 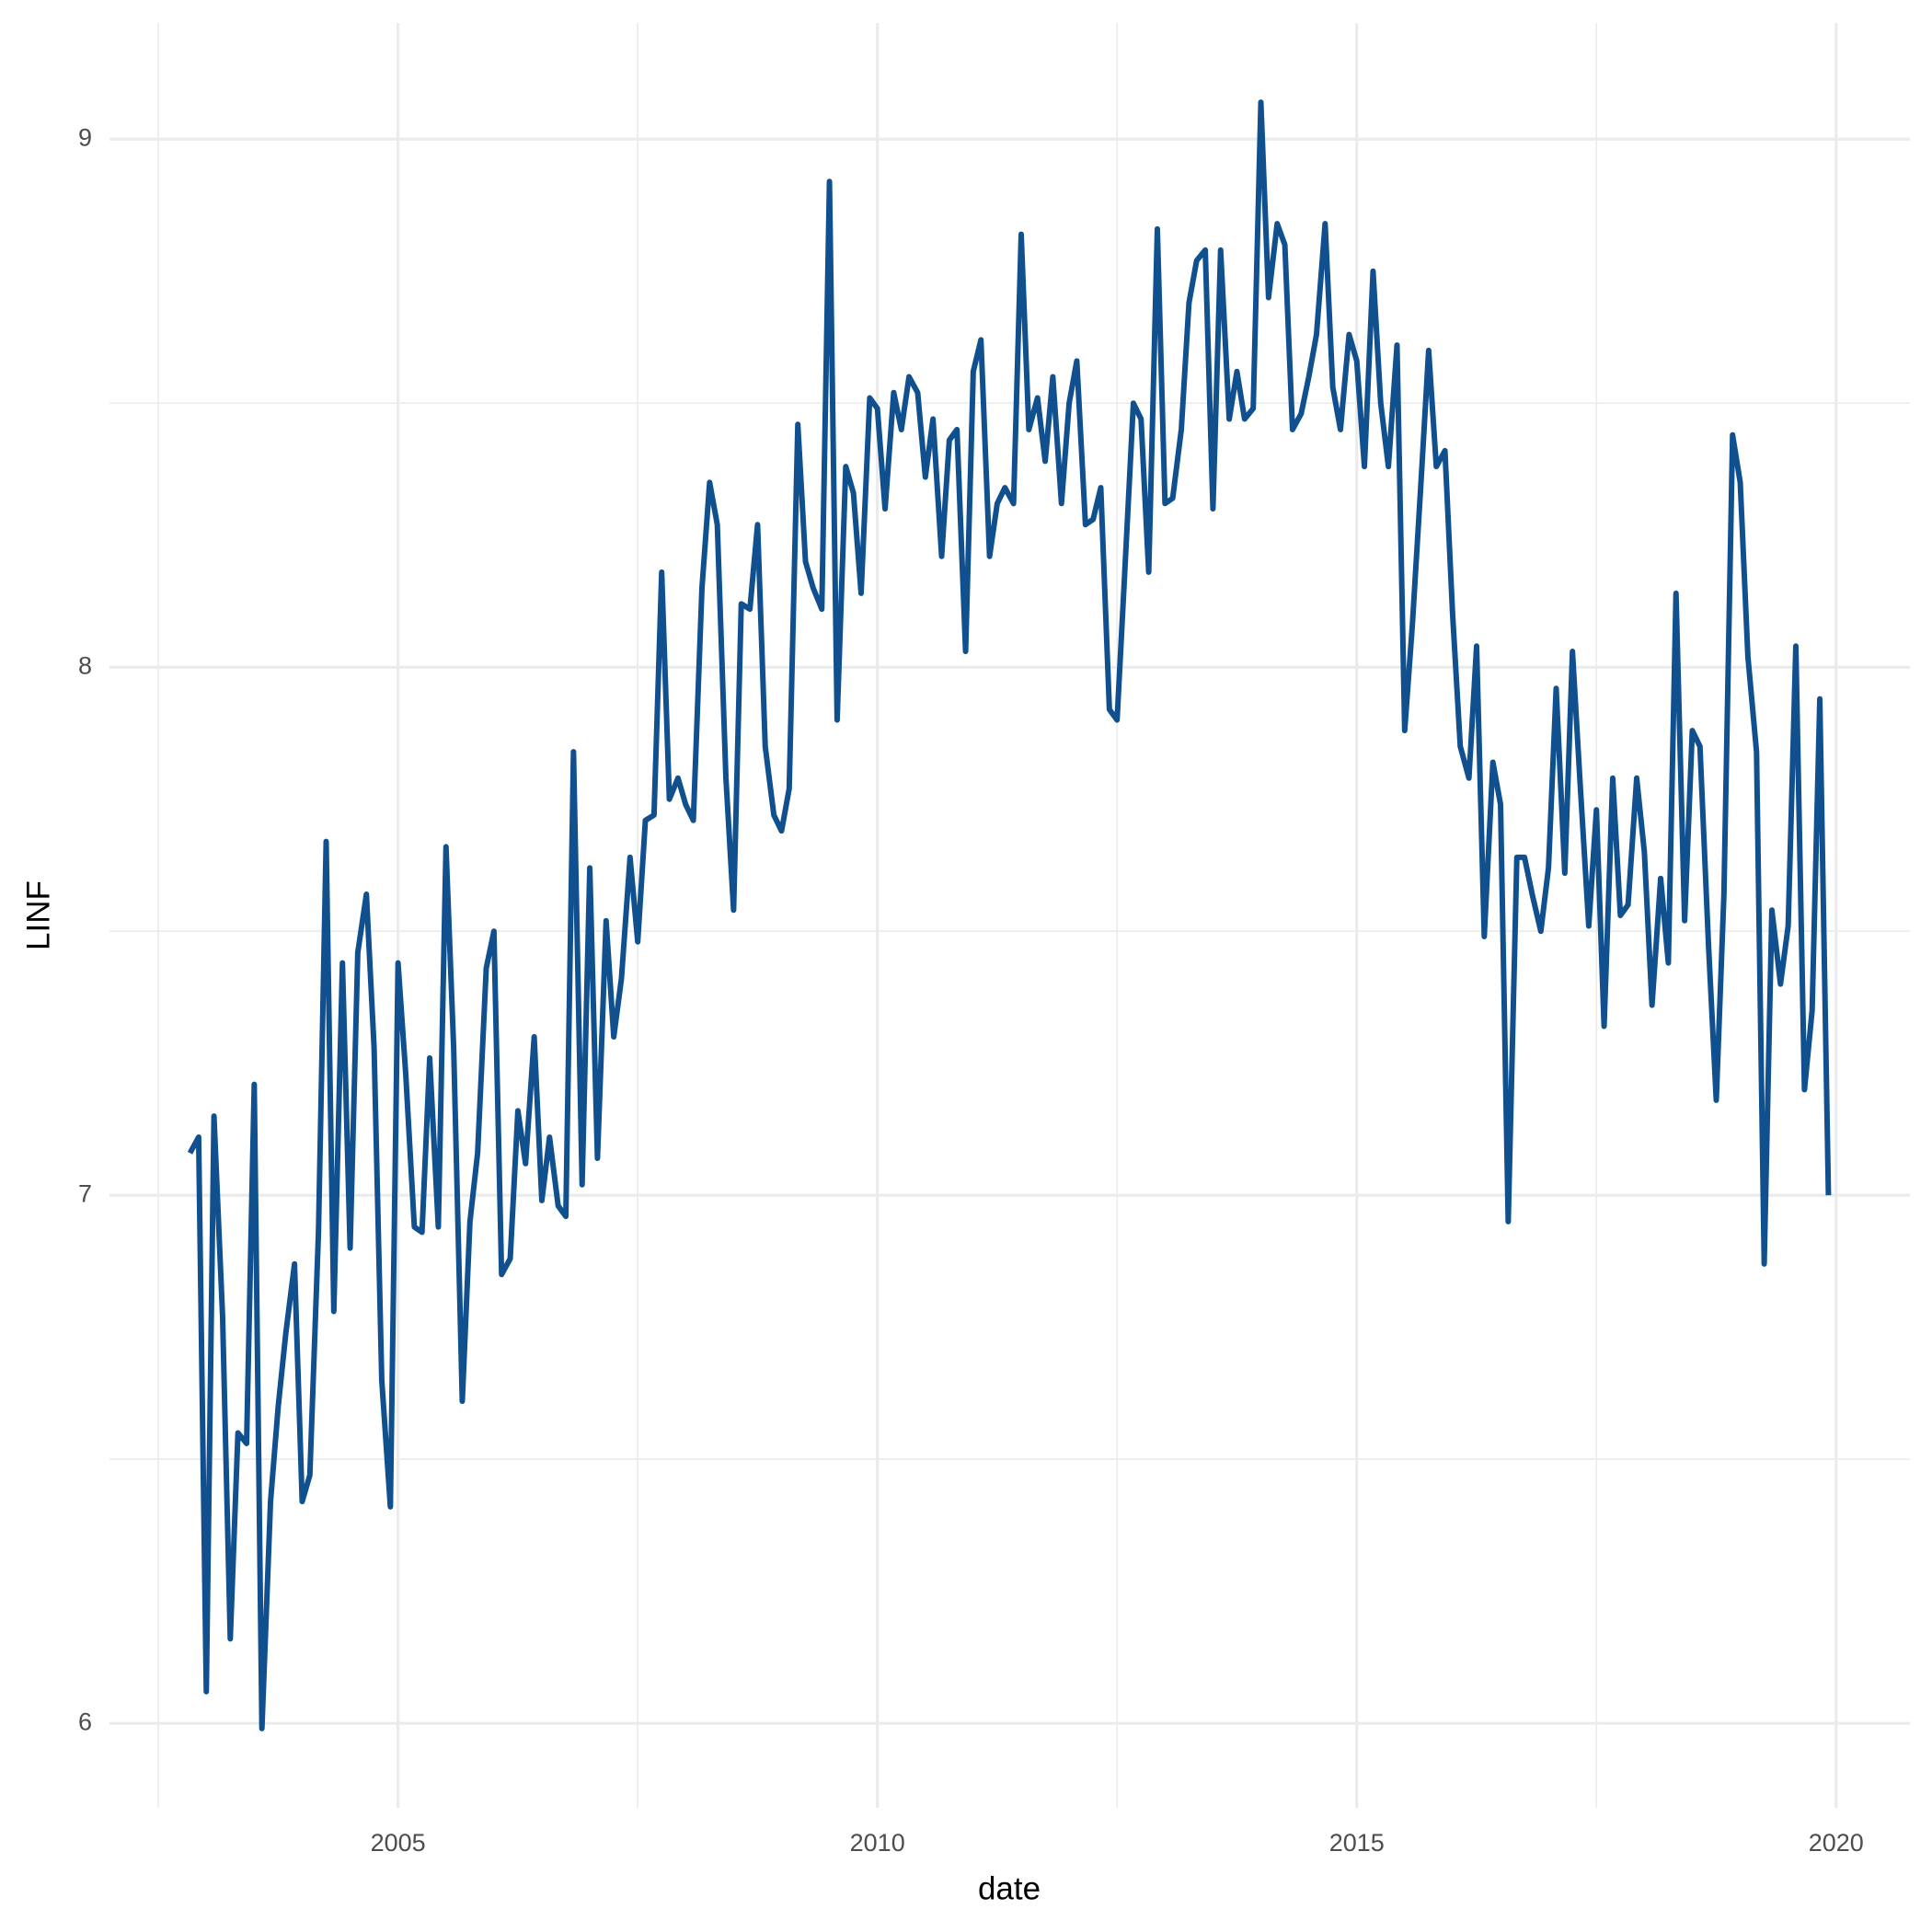 What do you see at coordinates (38, 915) in the screenshot?
I see `y-axis-title: LINF` at bounding box center [38, 915].